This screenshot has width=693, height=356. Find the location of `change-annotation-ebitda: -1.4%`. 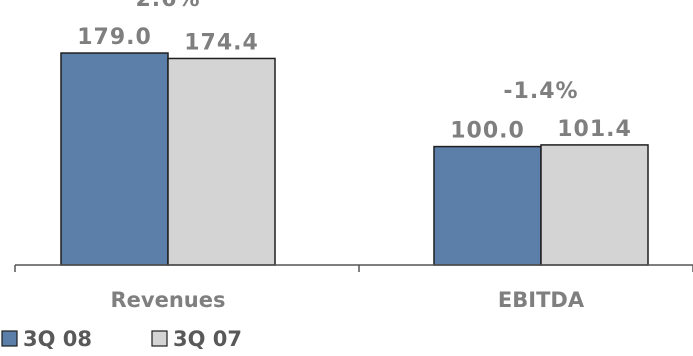

change-annotation-ebitda: -1.4% is located at coordinates (540, 91).